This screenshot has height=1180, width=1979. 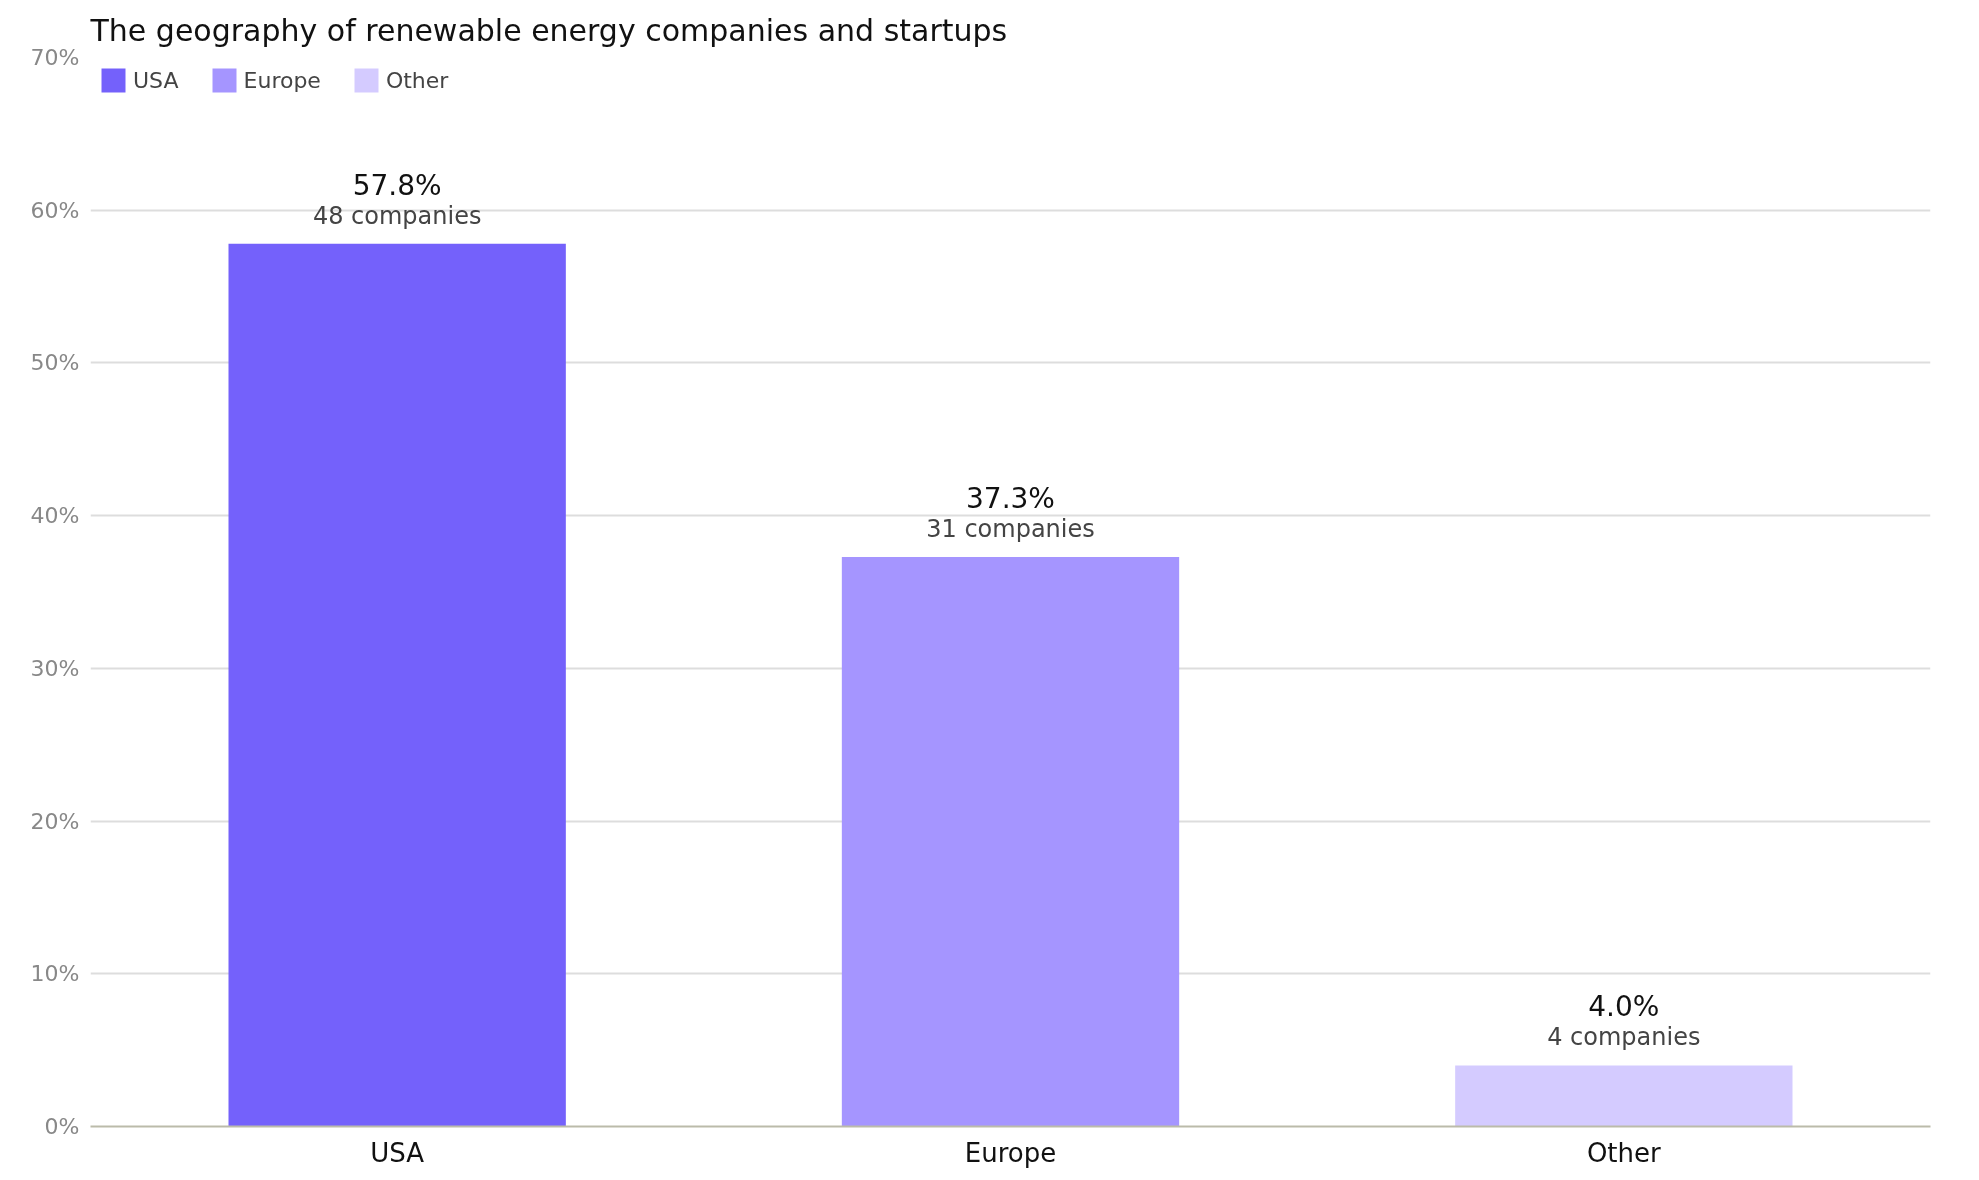 I want to click on y-tick-label: 40%, so click(x=55, y=516).